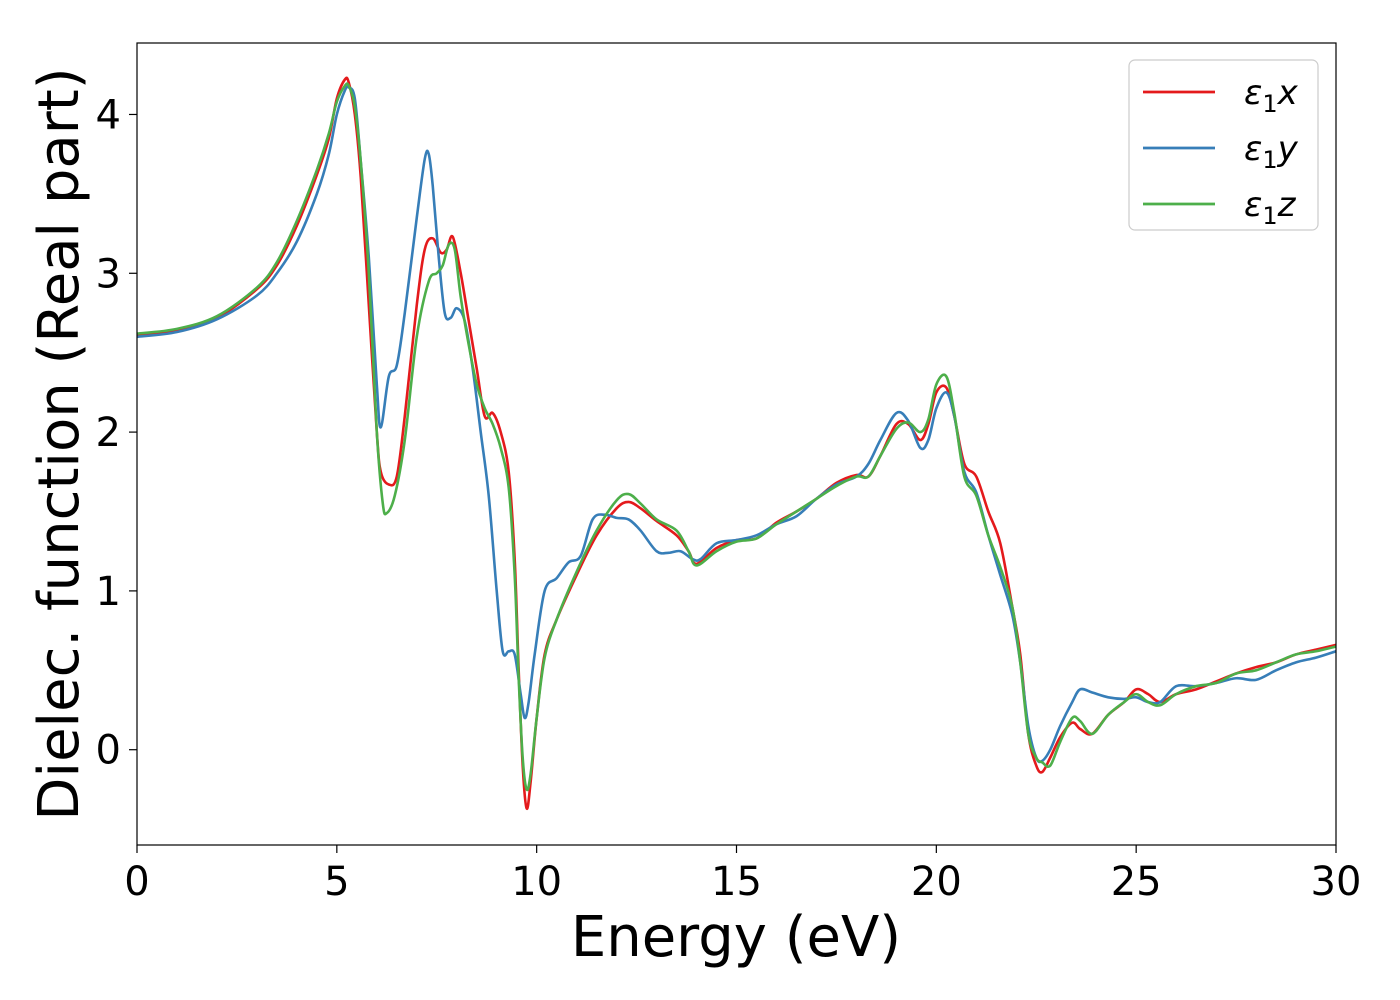 This screenshot has width=1400, height=1000. Describe the element at coordinates (336, 882) in the screenshot. I see `x-tick-label: 5` at that location.